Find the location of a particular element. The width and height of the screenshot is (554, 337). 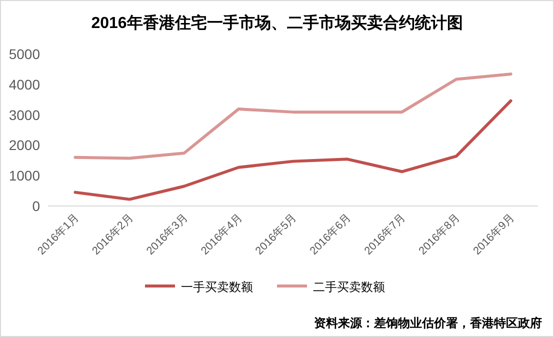

y-tick-label: 2000 is located at coordinates (24, 145).